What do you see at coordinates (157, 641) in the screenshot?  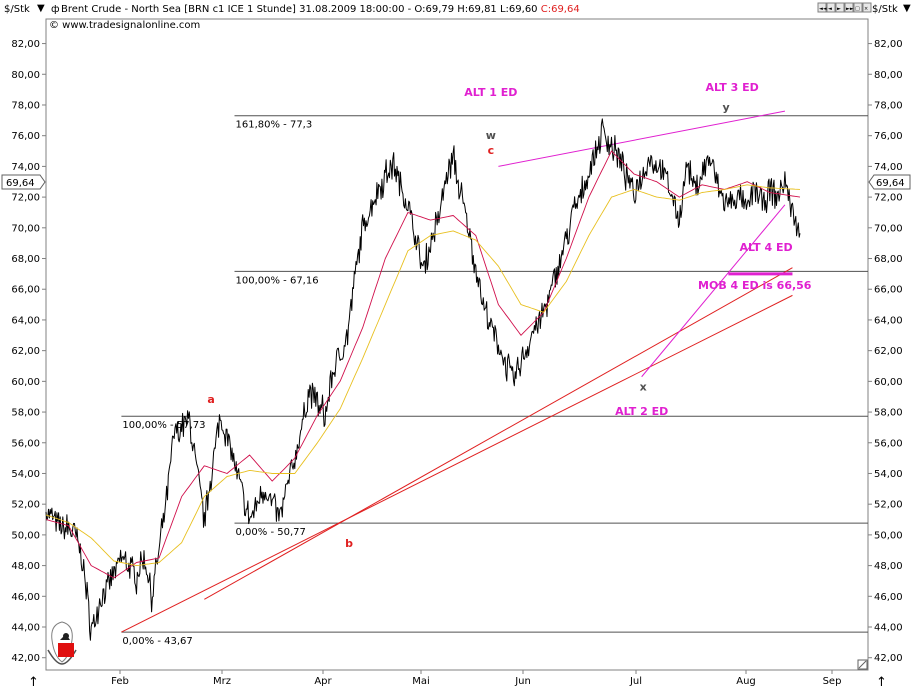 I see `fib-label: 0,00% - 43,67` at bounding box center [157, 641].